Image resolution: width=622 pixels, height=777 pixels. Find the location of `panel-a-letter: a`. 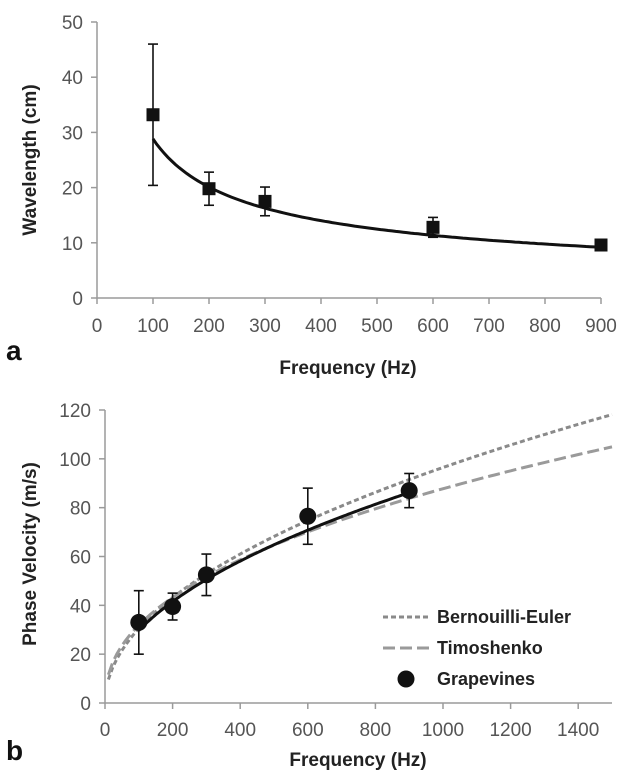

panel-a-letter: a is located at coordinates (14, 350).